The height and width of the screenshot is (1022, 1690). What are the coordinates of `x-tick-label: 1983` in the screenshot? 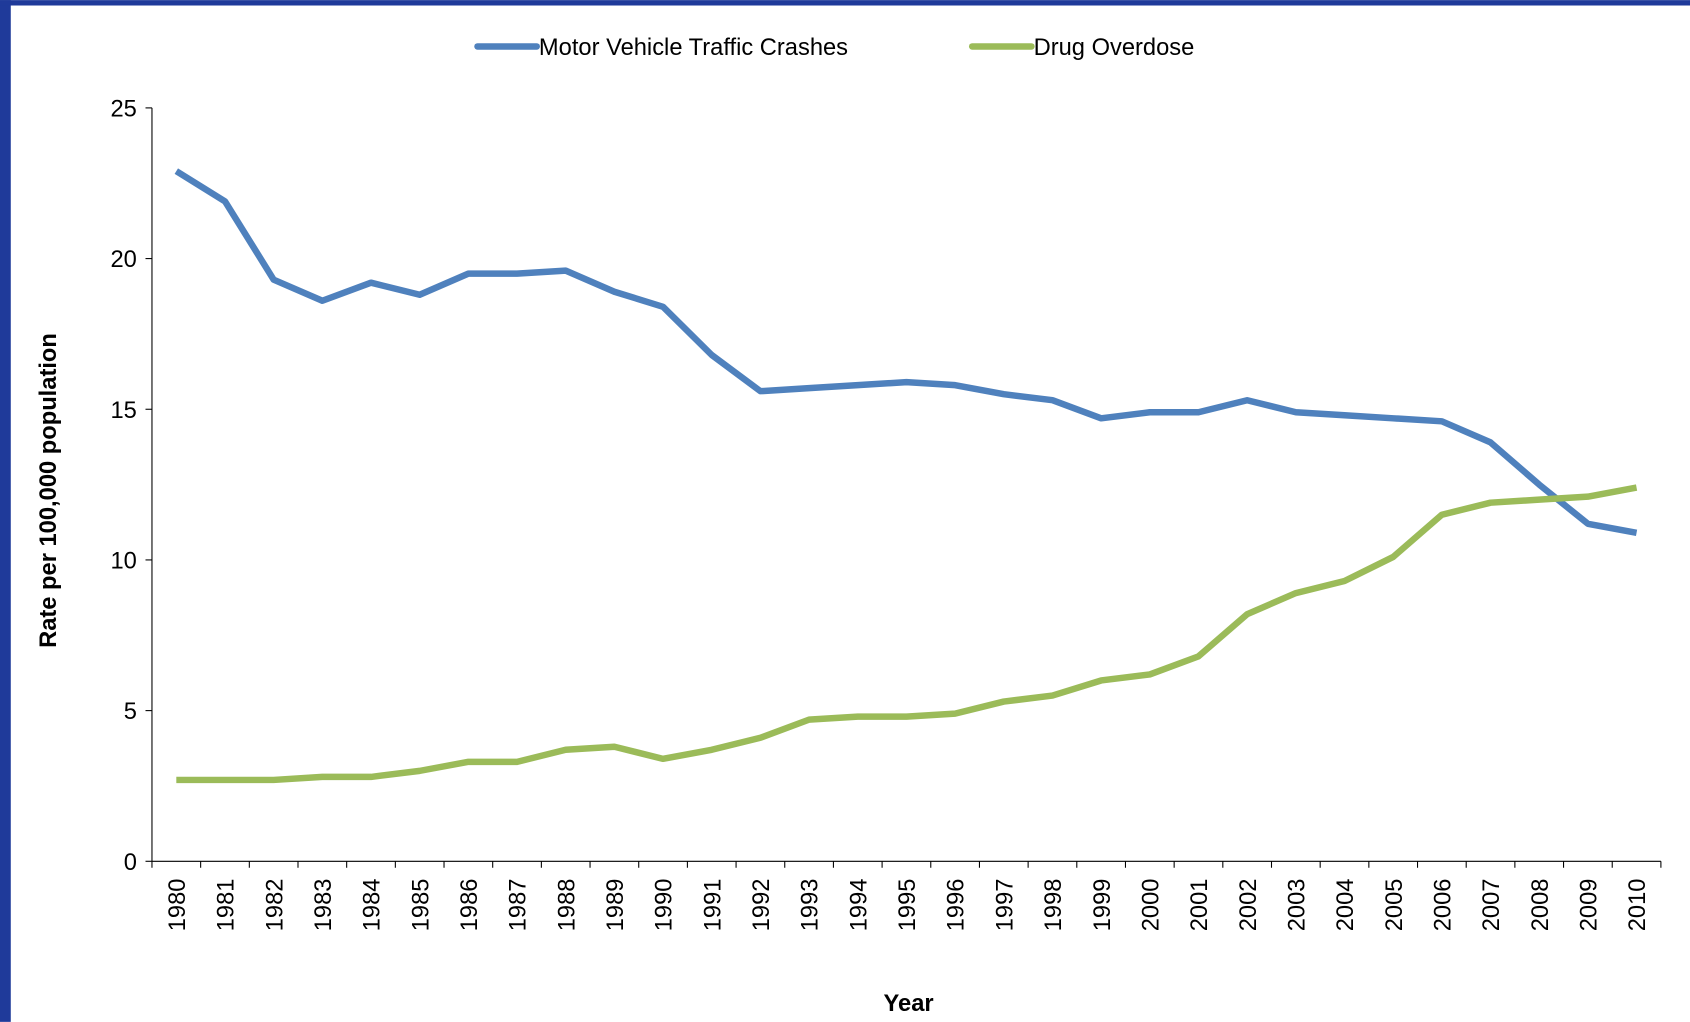 It's located at (324, 905).